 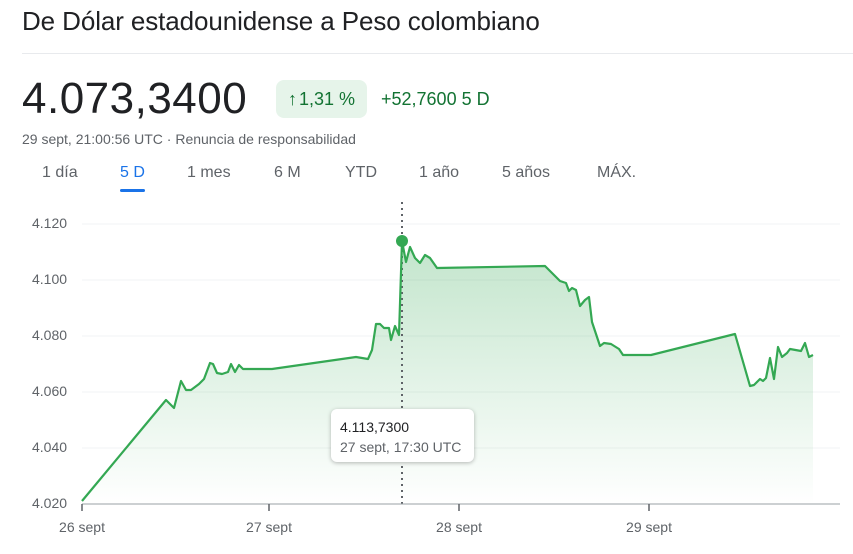 What do you see at coordinates (526, 172) in the screenshot?
I see `tab-5-years: 5 años` at bounding box center [526, 172].